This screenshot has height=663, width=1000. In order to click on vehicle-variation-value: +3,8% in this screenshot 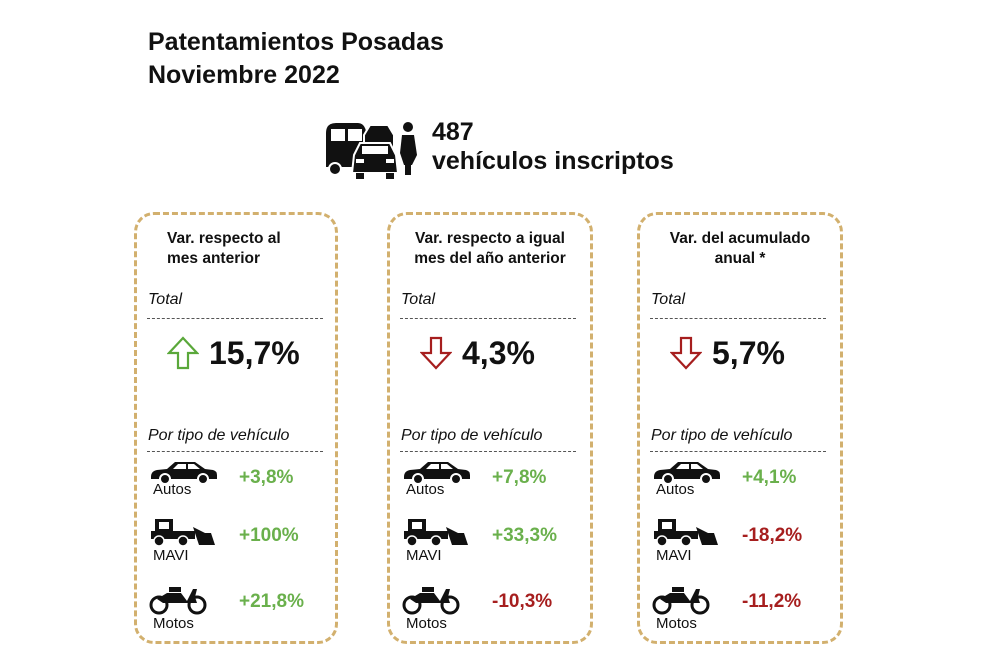, I will do `click(266, 477)`.